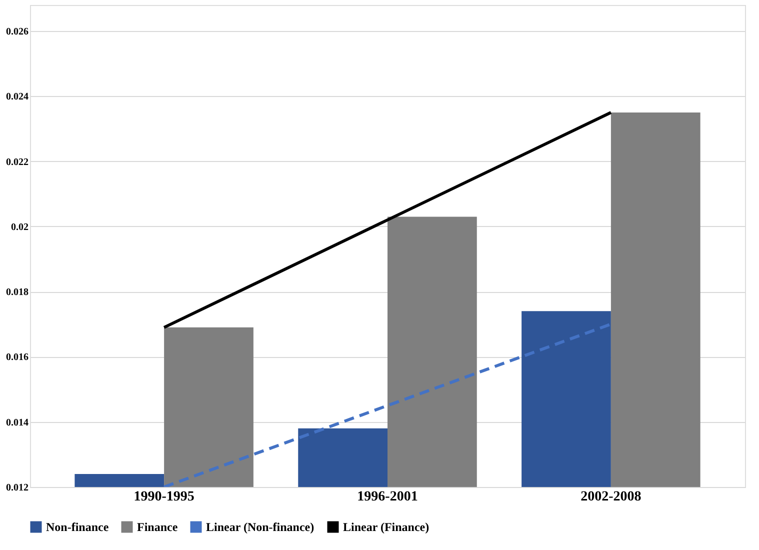  What do you see at coordinates (157, 527) in the screenshot?
I see `legend-label: Finance` at bounding box center [157, 527].